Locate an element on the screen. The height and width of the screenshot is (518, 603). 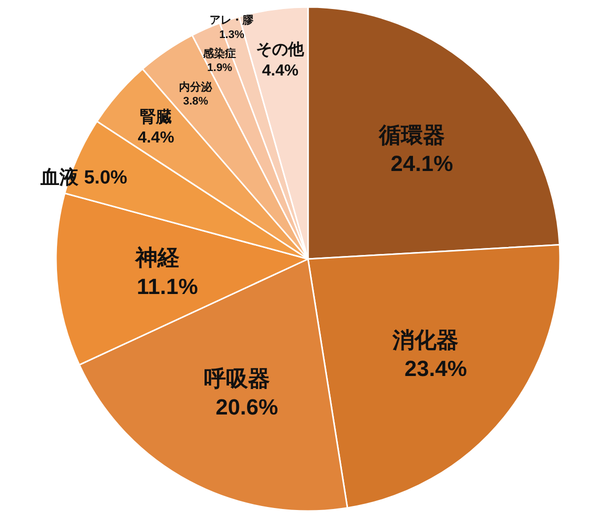
data-label: 11.1% is located at coordinates (167, 286).